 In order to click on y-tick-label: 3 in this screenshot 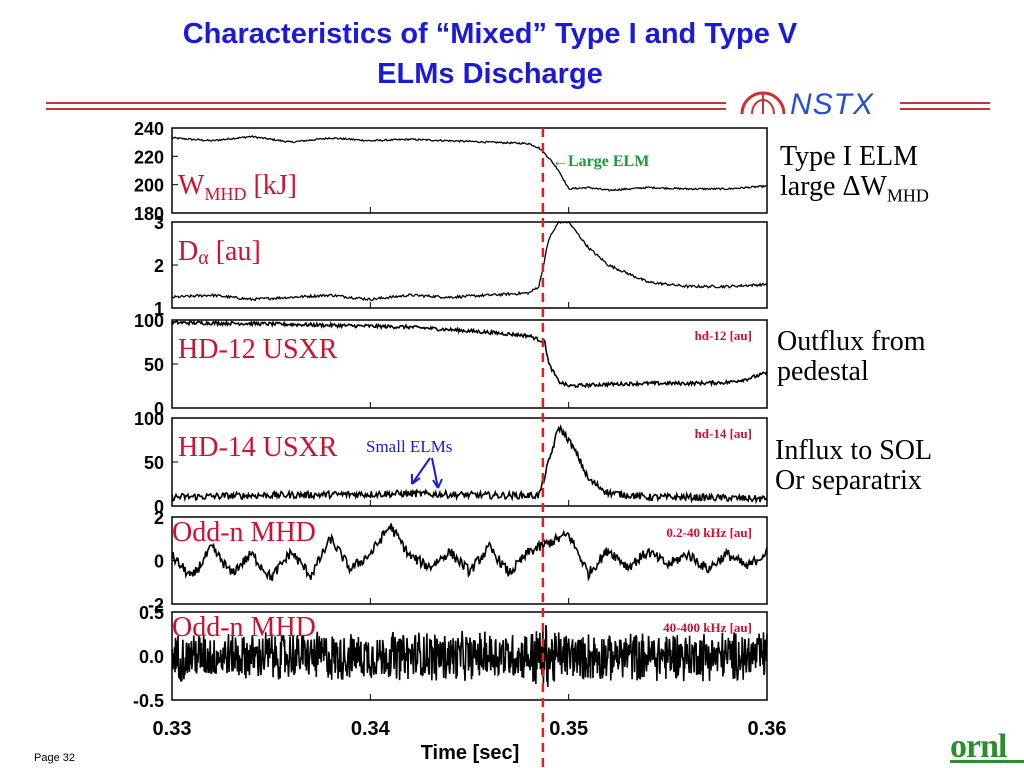, I will do `click(159, 223)`.